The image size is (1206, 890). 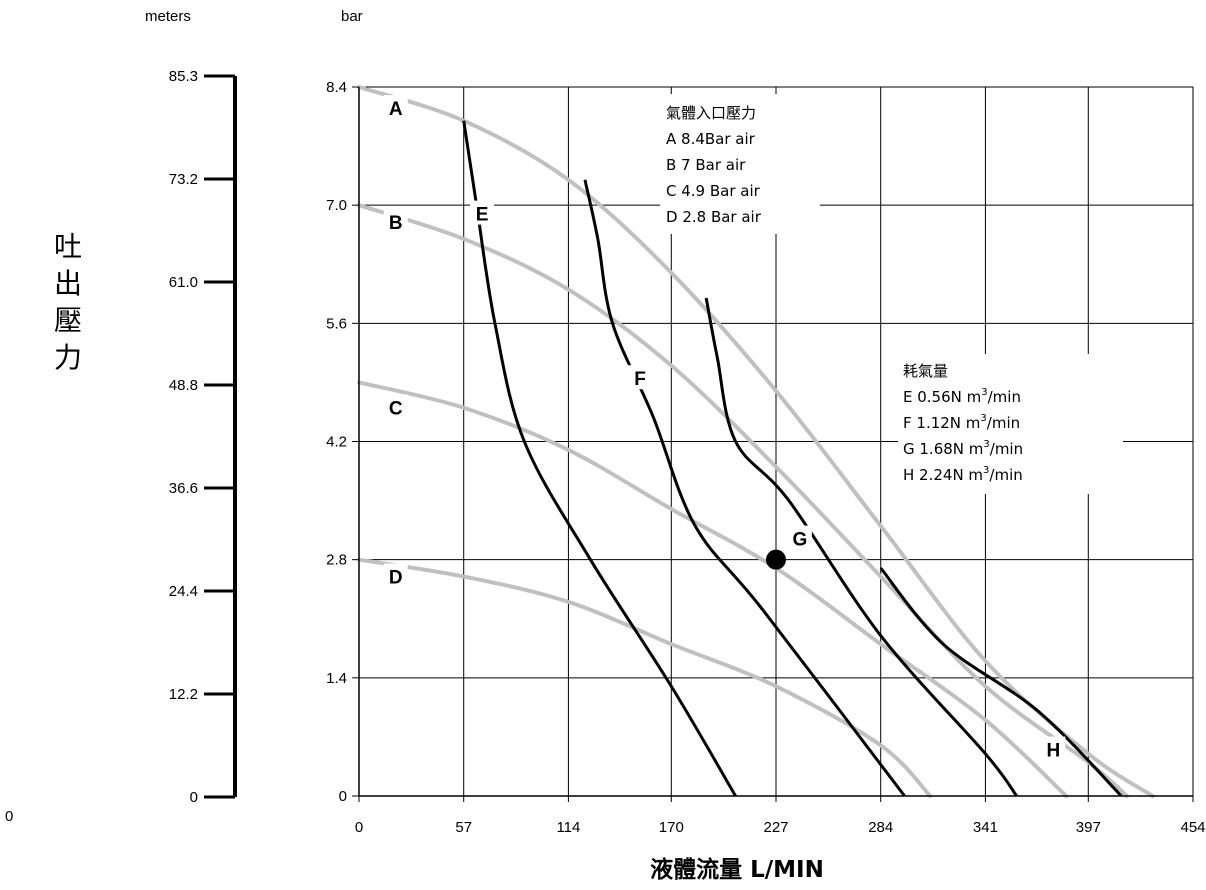 I want to click on curve-label-b: B, so click(x=396, y=223).